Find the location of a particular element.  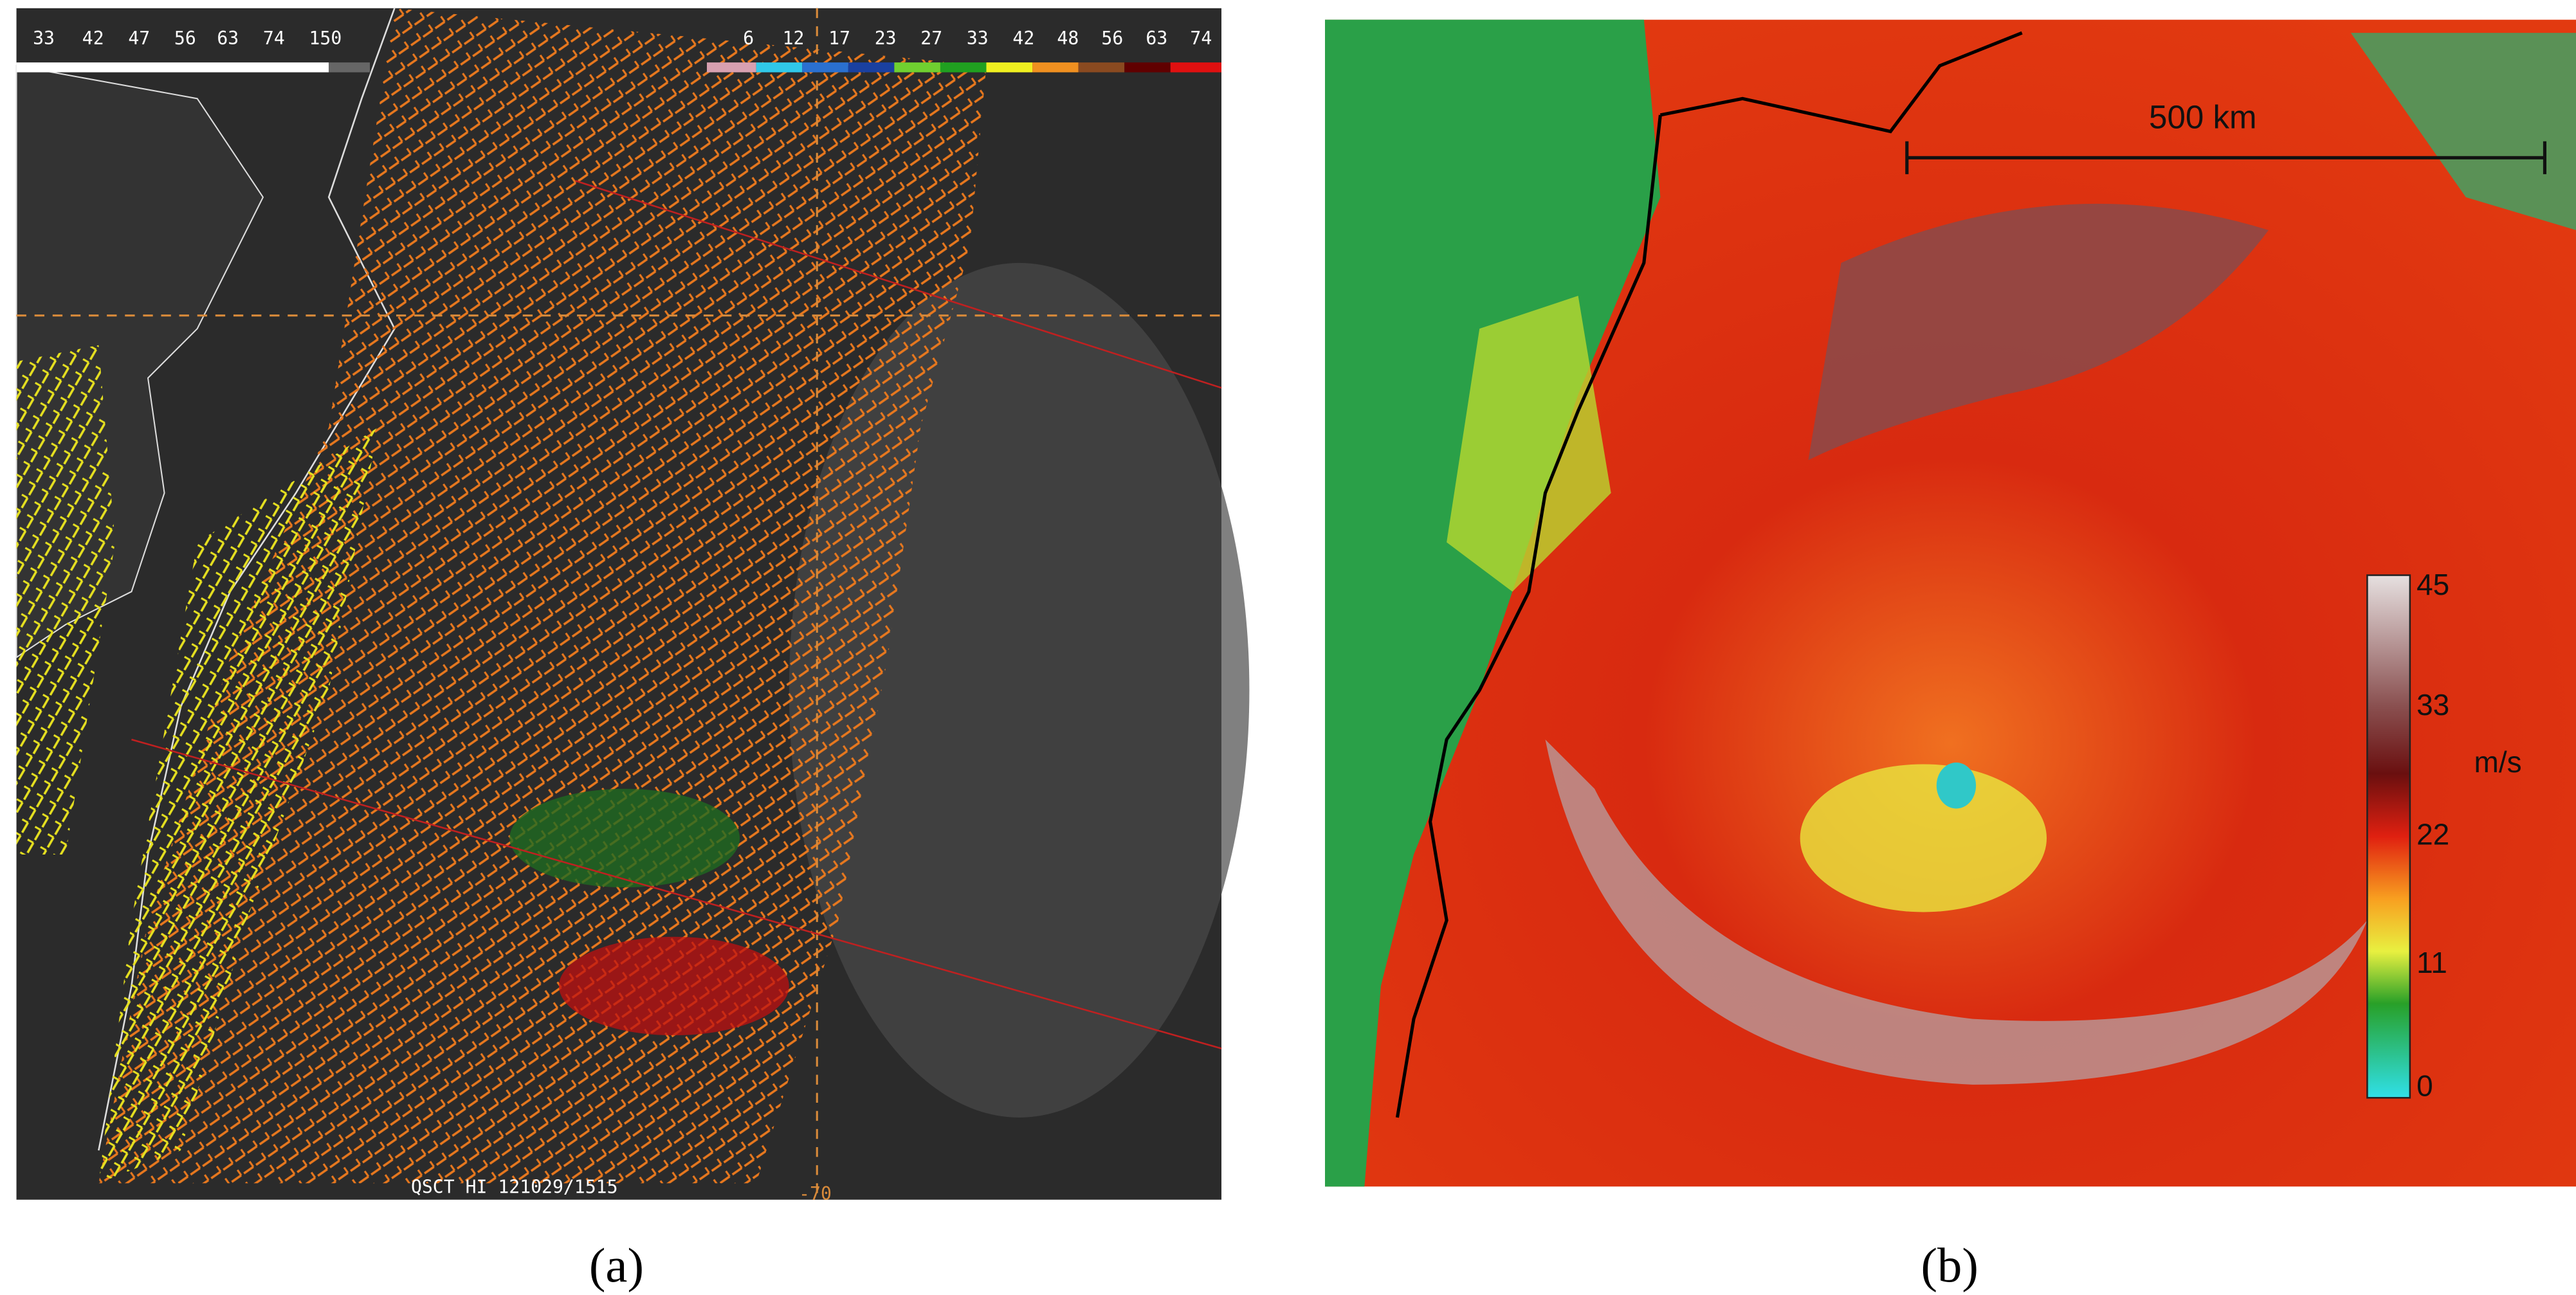

colorbar-tick: 0 is located at coordinates (2424, 1086).